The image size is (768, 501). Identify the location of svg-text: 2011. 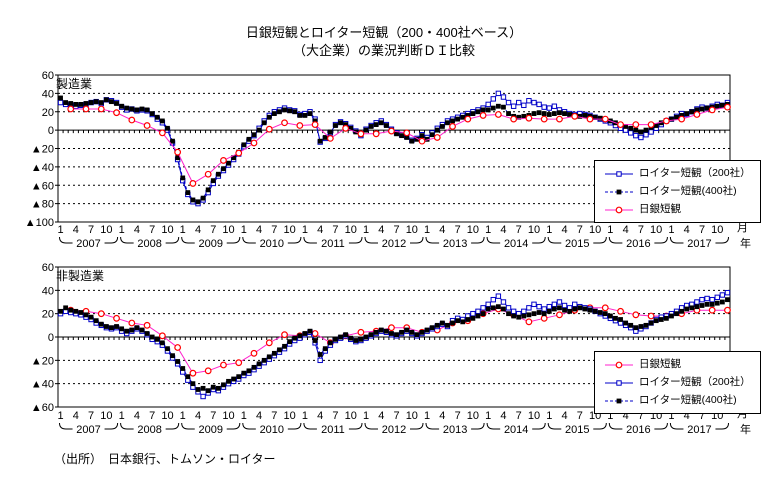
(333, 430).